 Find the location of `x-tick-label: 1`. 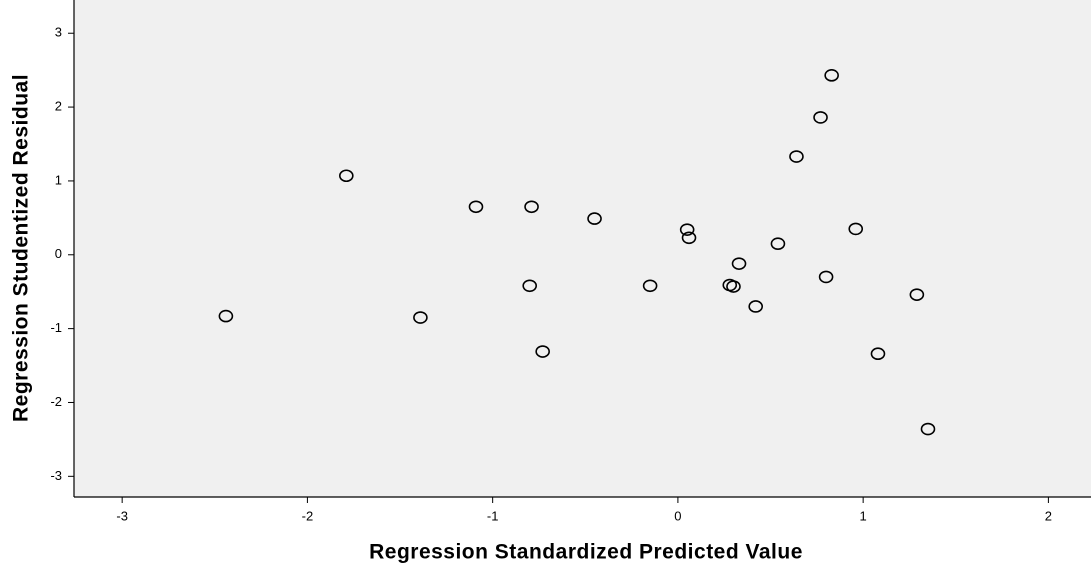

x-tick-label: 1 is located at coordinates (863, 515).